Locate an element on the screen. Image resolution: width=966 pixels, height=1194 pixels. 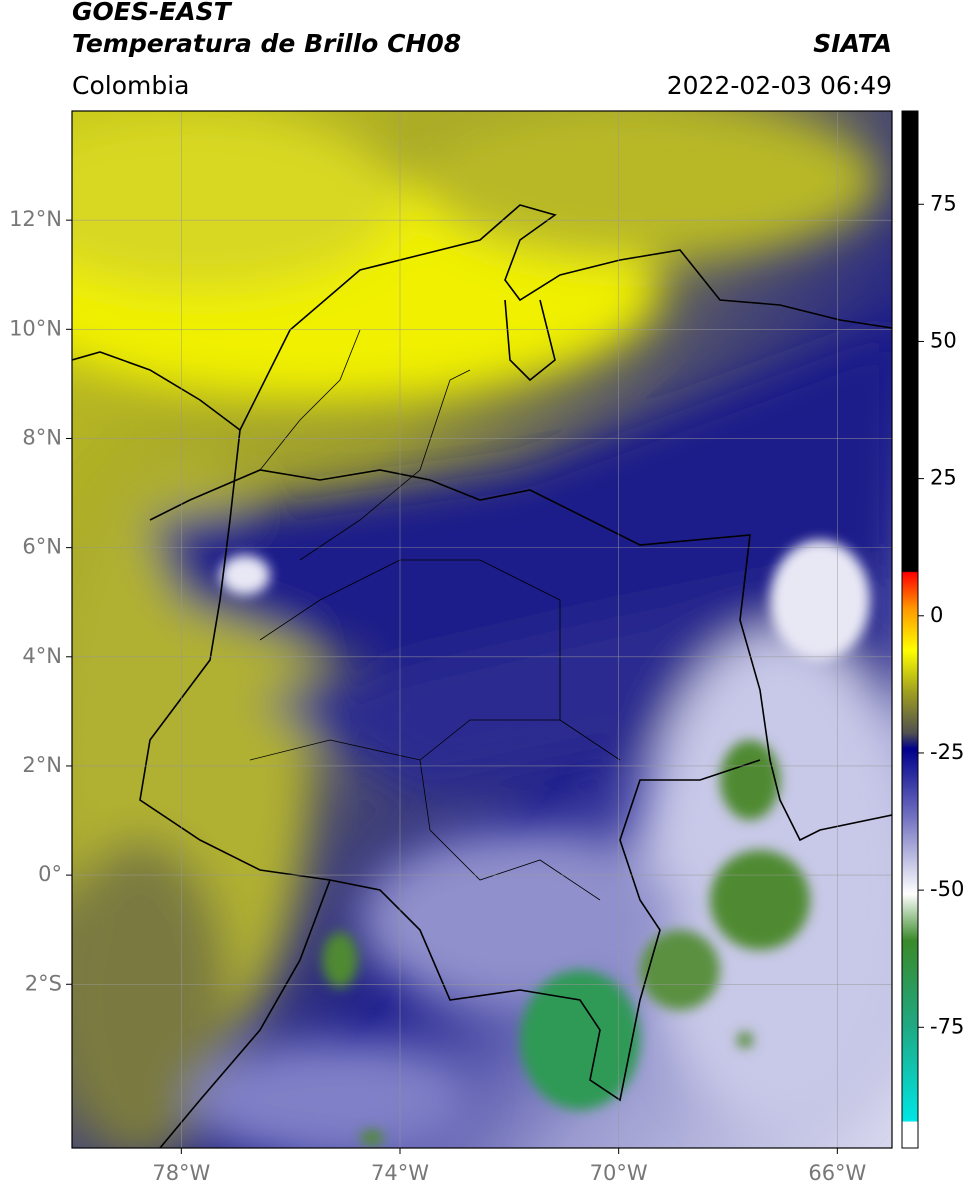
colorbar-tick-label: 0 is located at coordinates (936, 615).